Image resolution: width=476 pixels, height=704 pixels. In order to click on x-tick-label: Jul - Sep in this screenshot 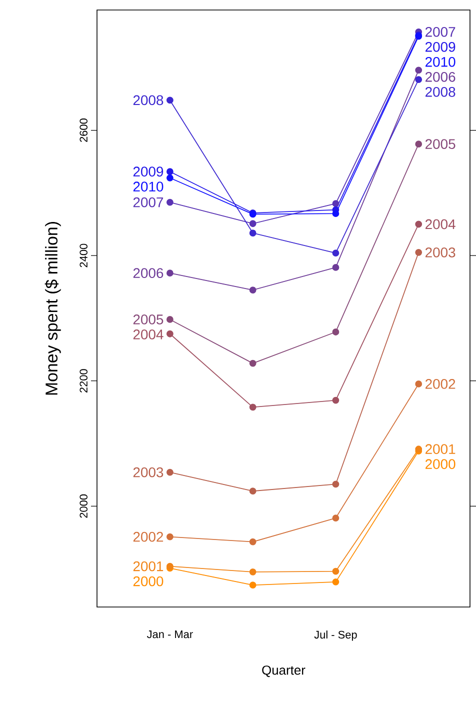, I will do `click(335, 635)`.